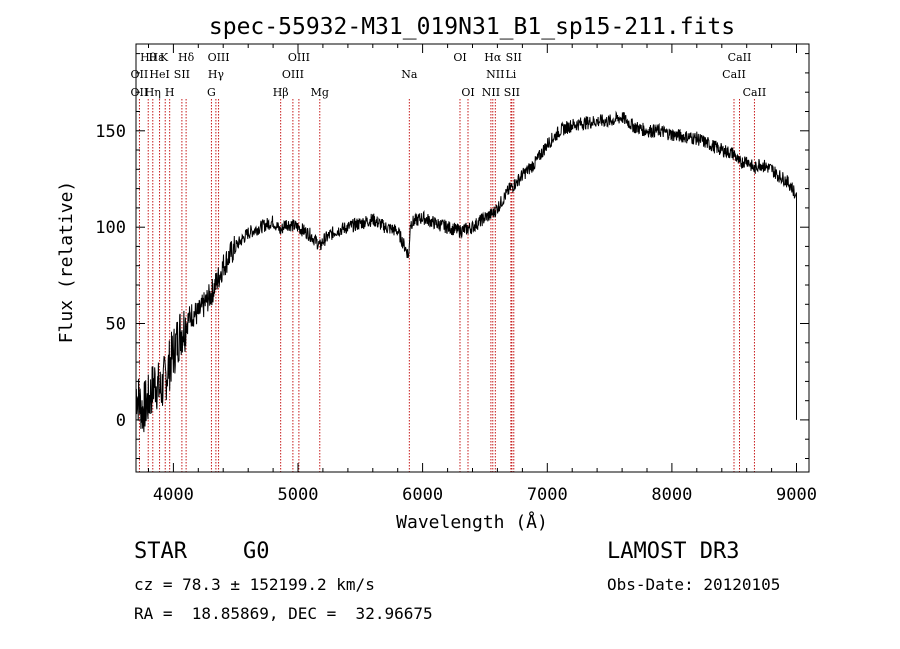 This screenshot has height=649, width=900. I want to click on line-label-18: CaII, so click(734, 74).